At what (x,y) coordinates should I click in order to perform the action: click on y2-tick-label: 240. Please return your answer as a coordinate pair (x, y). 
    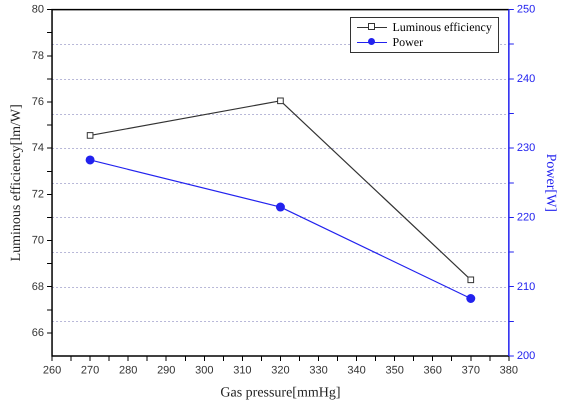
    Looking at the image, I should click on (526, 78).